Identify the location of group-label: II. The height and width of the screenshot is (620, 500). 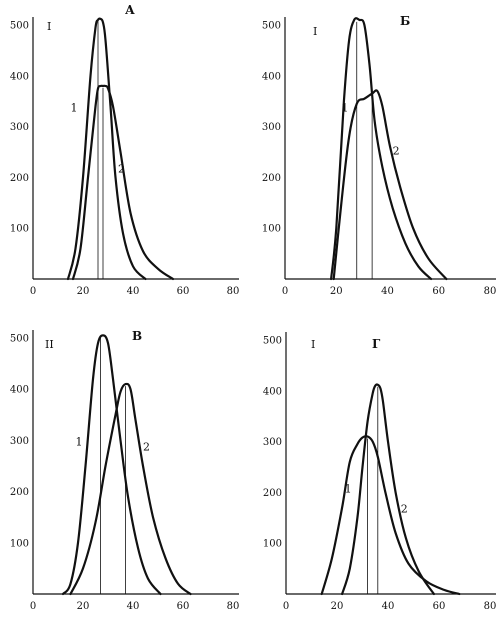
(49, 344).